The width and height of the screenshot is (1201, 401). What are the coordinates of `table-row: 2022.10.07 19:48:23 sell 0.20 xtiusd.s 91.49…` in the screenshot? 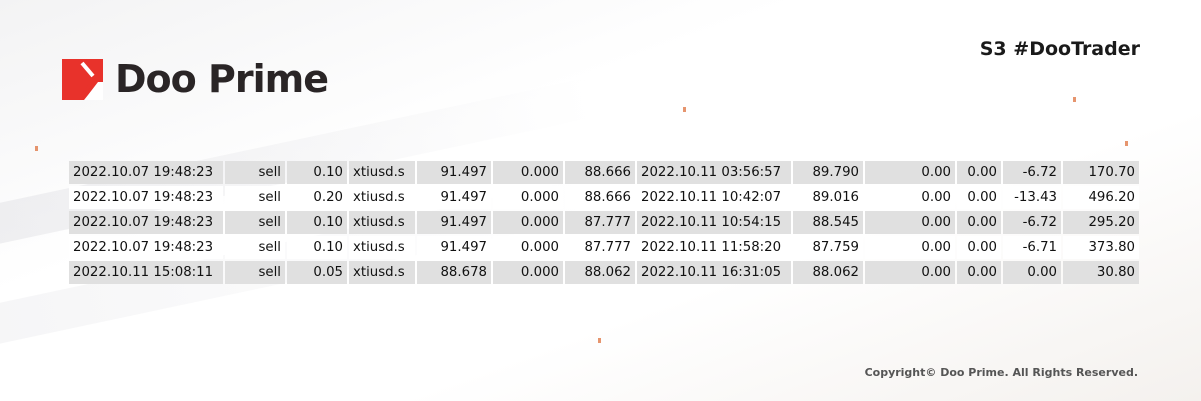 It's located at (604, 197).